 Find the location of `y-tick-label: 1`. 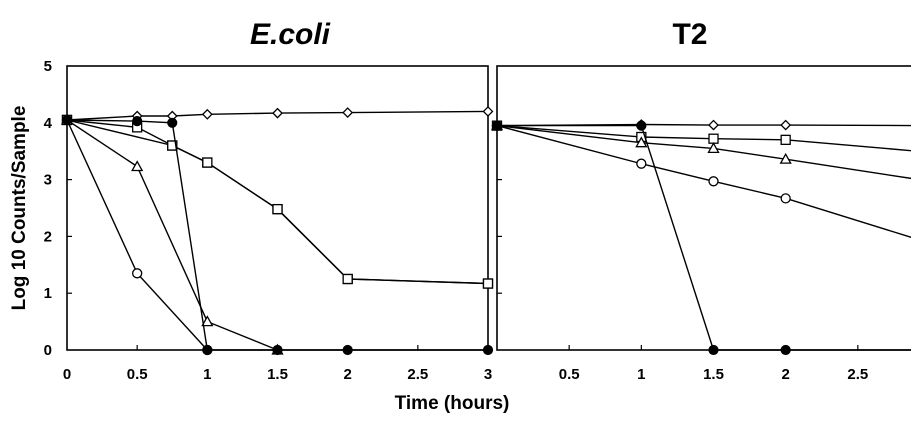

y-tick-label: 1 is located at coordinates (48, 293).